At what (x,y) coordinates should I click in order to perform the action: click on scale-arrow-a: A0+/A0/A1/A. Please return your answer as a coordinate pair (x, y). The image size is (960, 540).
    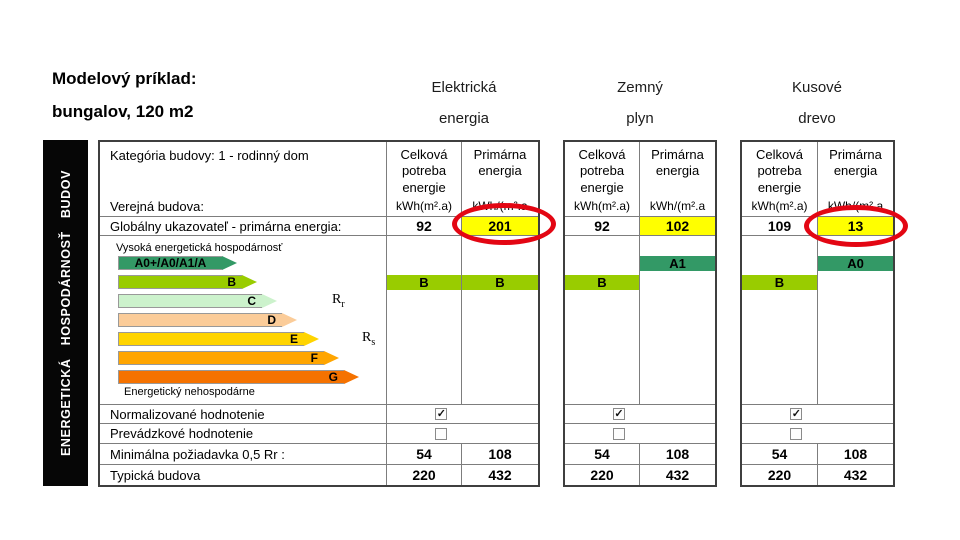
    Looking at the image, I should click on (177, 263).